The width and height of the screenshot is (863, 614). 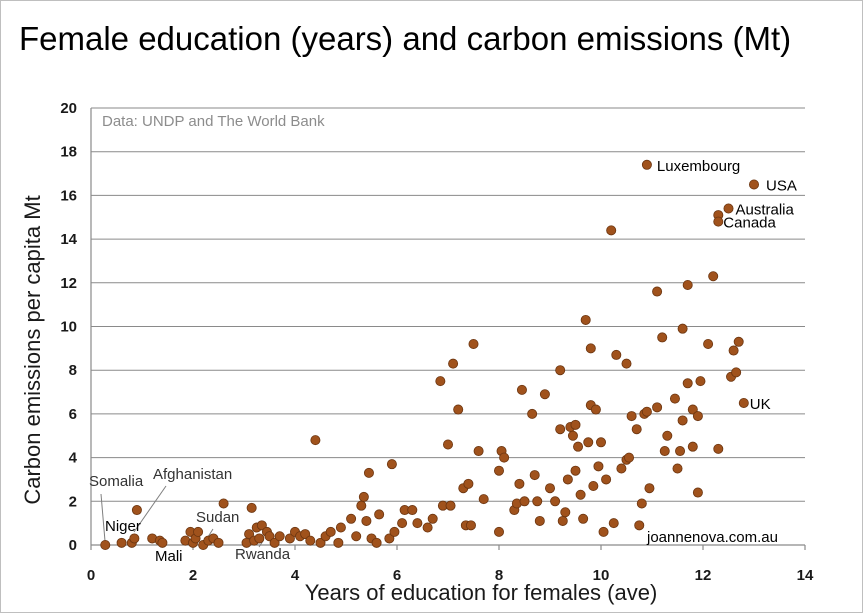 What do you see at coordinates (116, 481) in the screenshot?
I see `point-label-somalia: Somalia` at bounding box center [116, 481].